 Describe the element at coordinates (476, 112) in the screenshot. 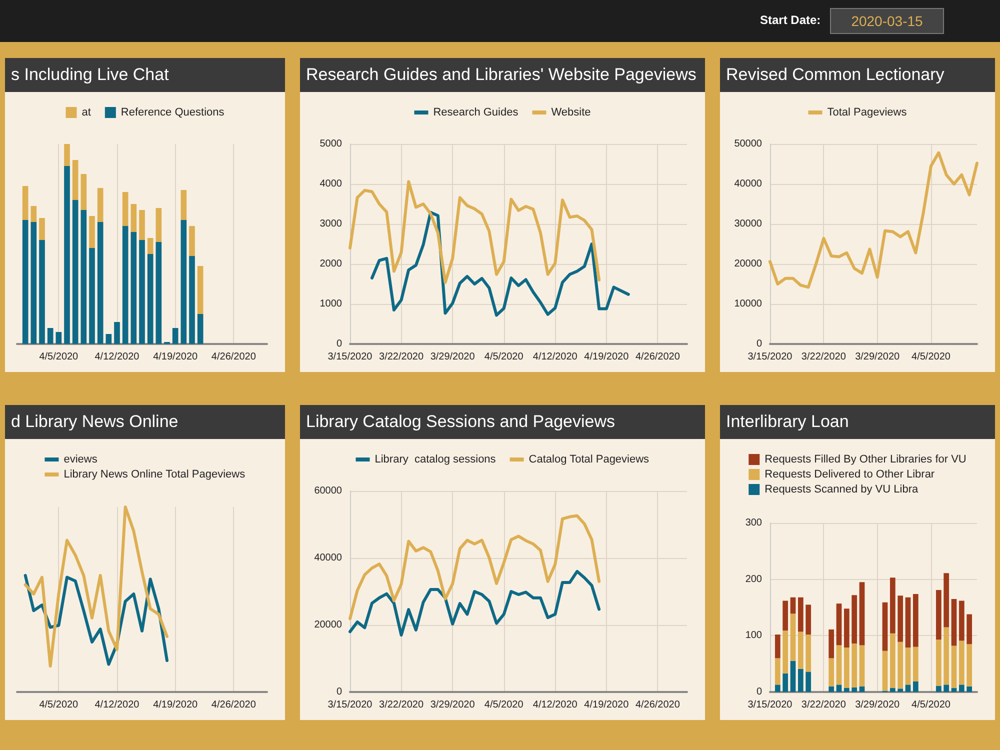

I see `legend-label: Research Guides` at that location.